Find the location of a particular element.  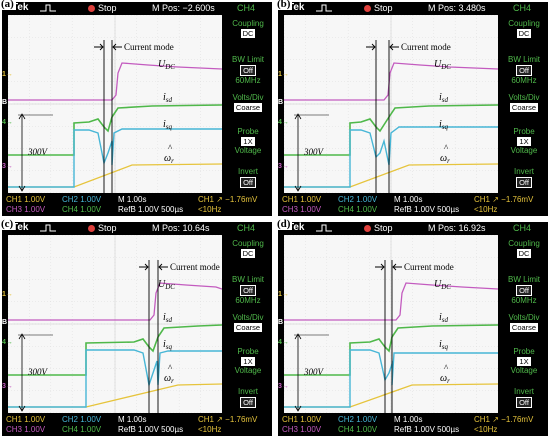

ch1-scale: CH1 1.00V is located at coordinates (26, 199).